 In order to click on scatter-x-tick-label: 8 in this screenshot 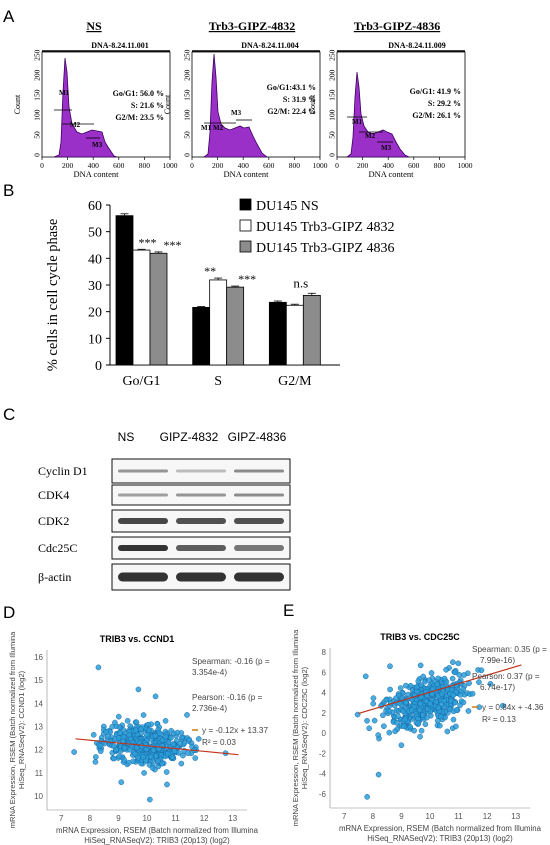, I will do `click(90, 818)`.